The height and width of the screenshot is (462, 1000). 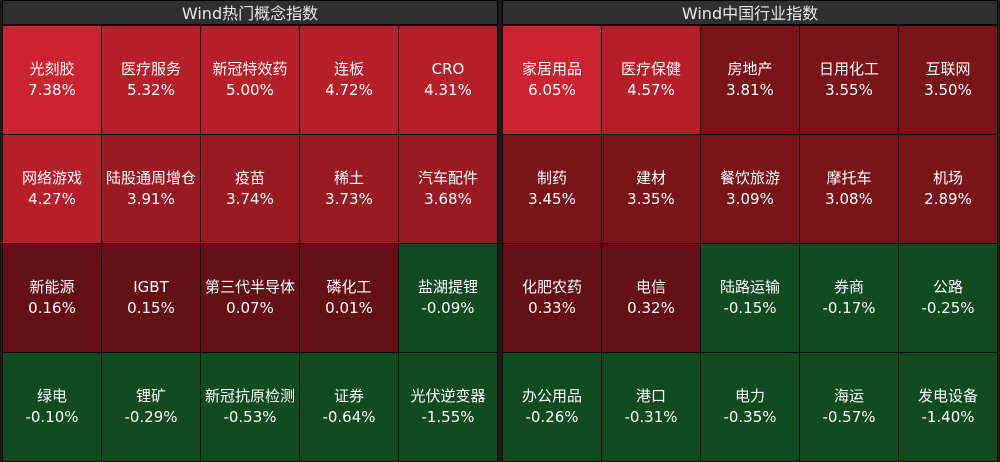 I want to click on heatmap-tile: 光刻胶 7.38%, so click(x=52, y=80).